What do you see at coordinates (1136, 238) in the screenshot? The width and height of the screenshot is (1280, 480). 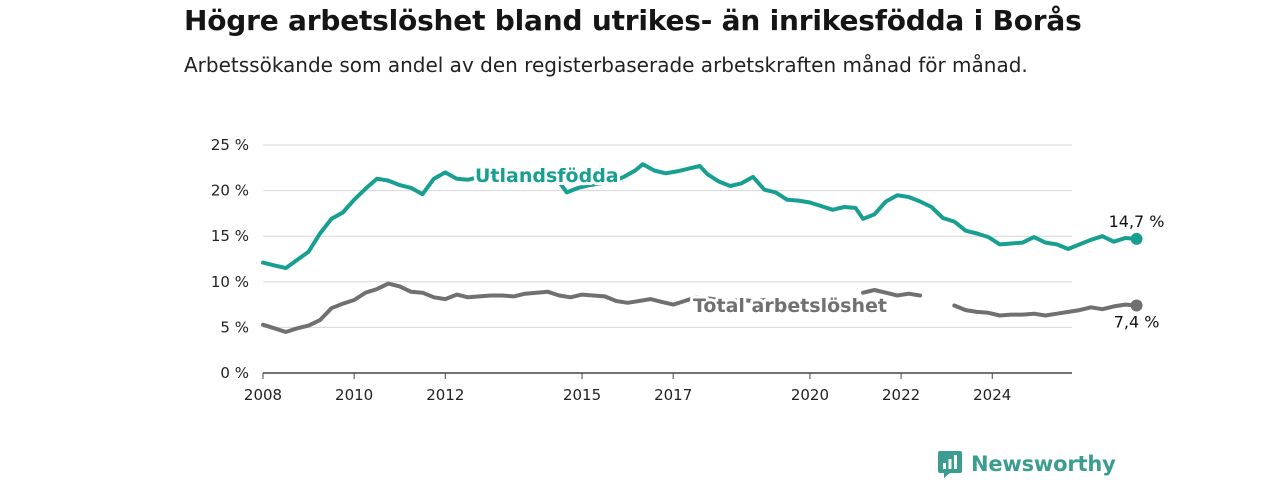 I see `series-end-point-utlandsfödda` at bounding box center [1136, 238].